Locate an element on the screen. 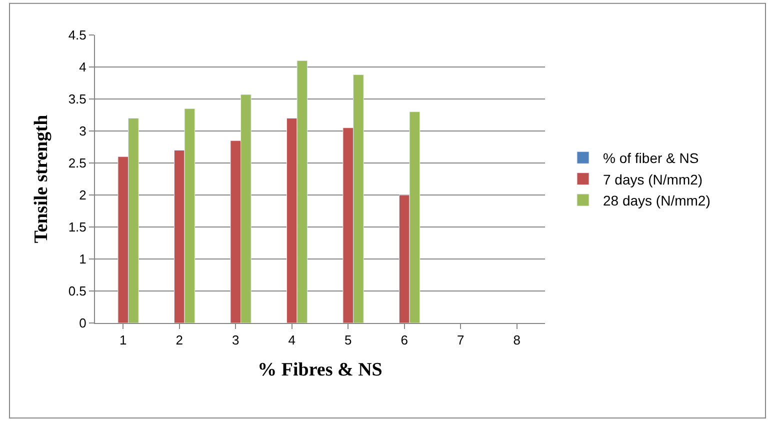 Image resolution: width=770 pixels, height=421 pixels. y-tick-label: 3 is located at coordinates (82, 131).